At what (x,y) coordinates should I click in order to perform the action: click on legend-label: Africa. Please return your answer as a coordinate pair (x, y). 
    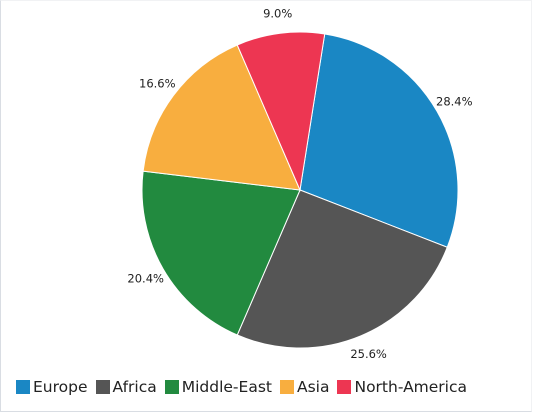
    Looking at the image, I should click on (134, 387).